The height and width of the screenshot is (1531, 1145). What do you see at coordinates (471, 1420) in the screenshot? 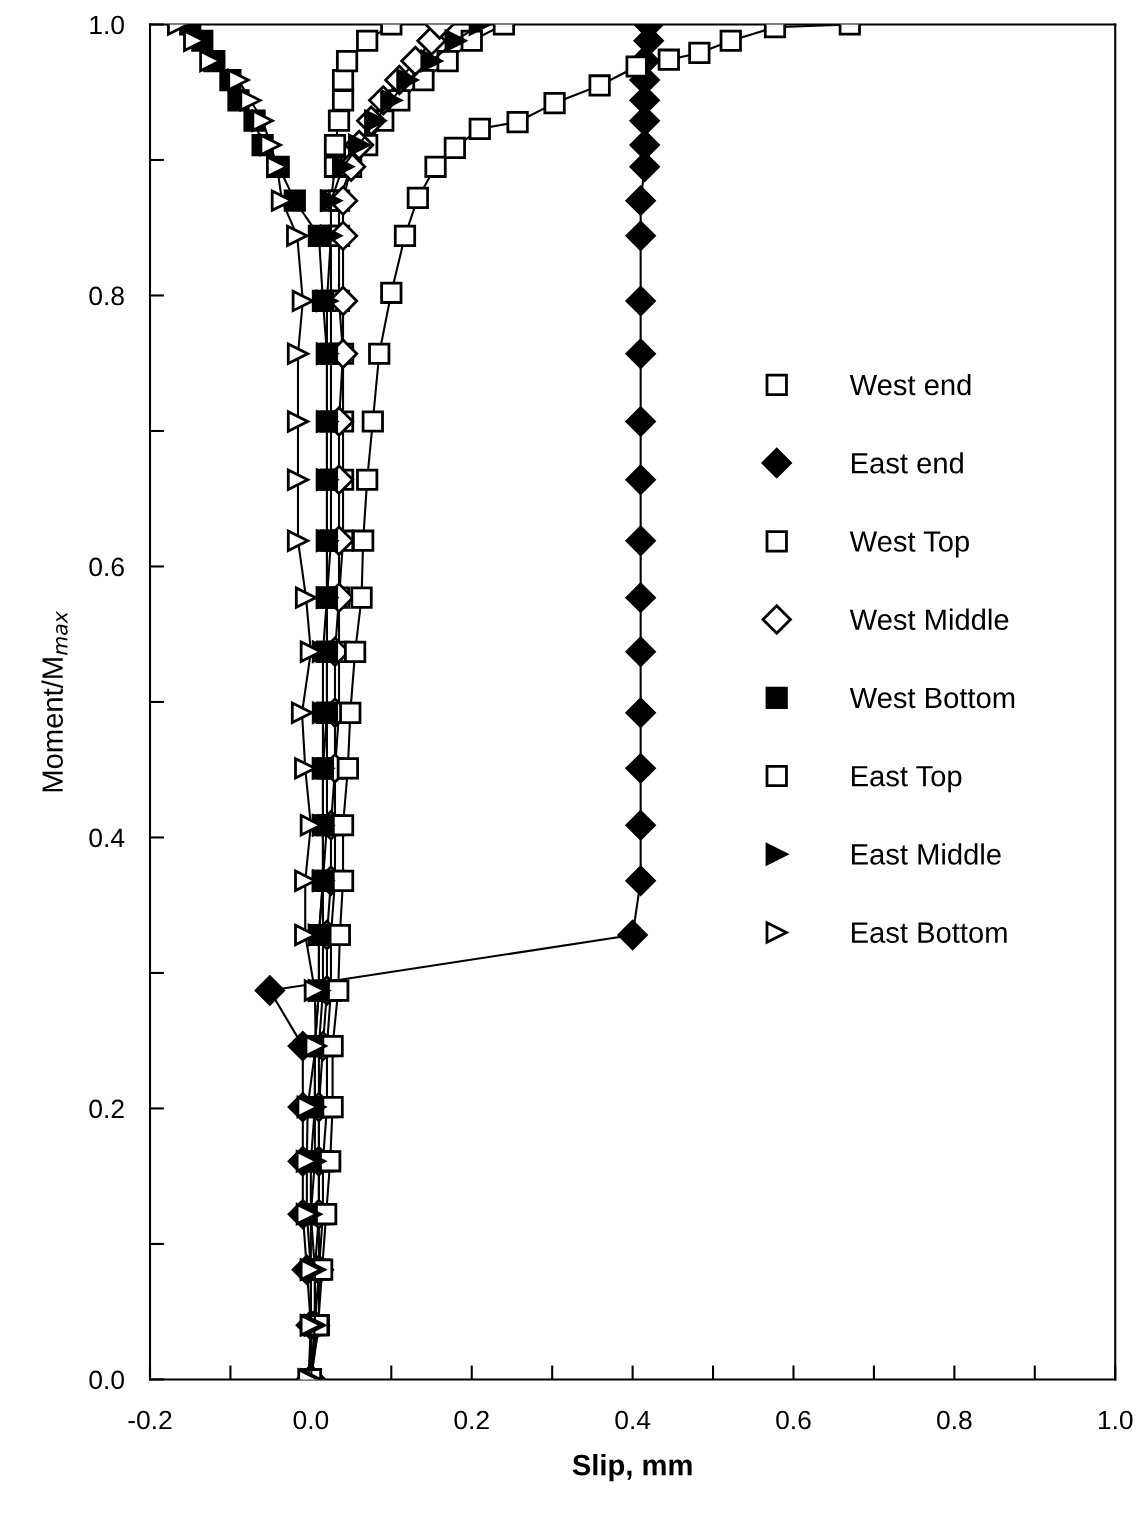
I see `x-tick-label: 0.2` at bounding box center [471, 1420].